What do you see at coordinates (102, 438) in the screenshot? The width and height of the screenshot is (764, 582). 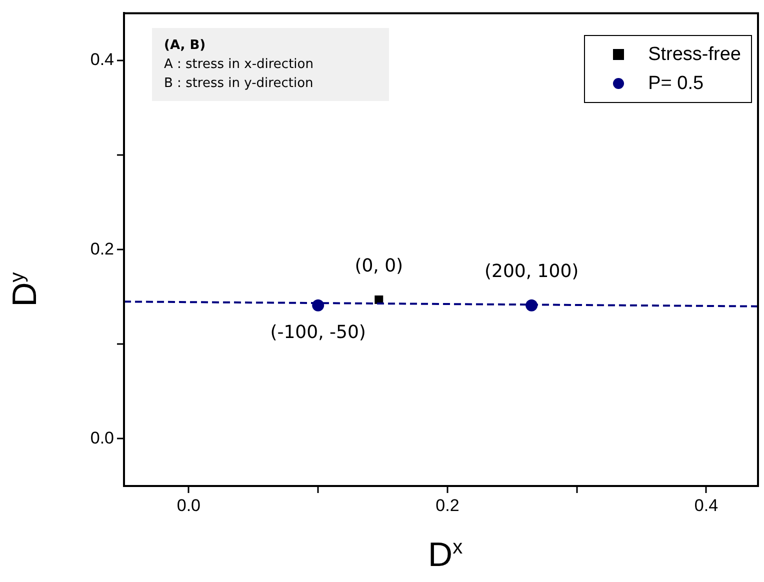 I see `y-tick-label: 0.0` at bounding box center [102, 438].